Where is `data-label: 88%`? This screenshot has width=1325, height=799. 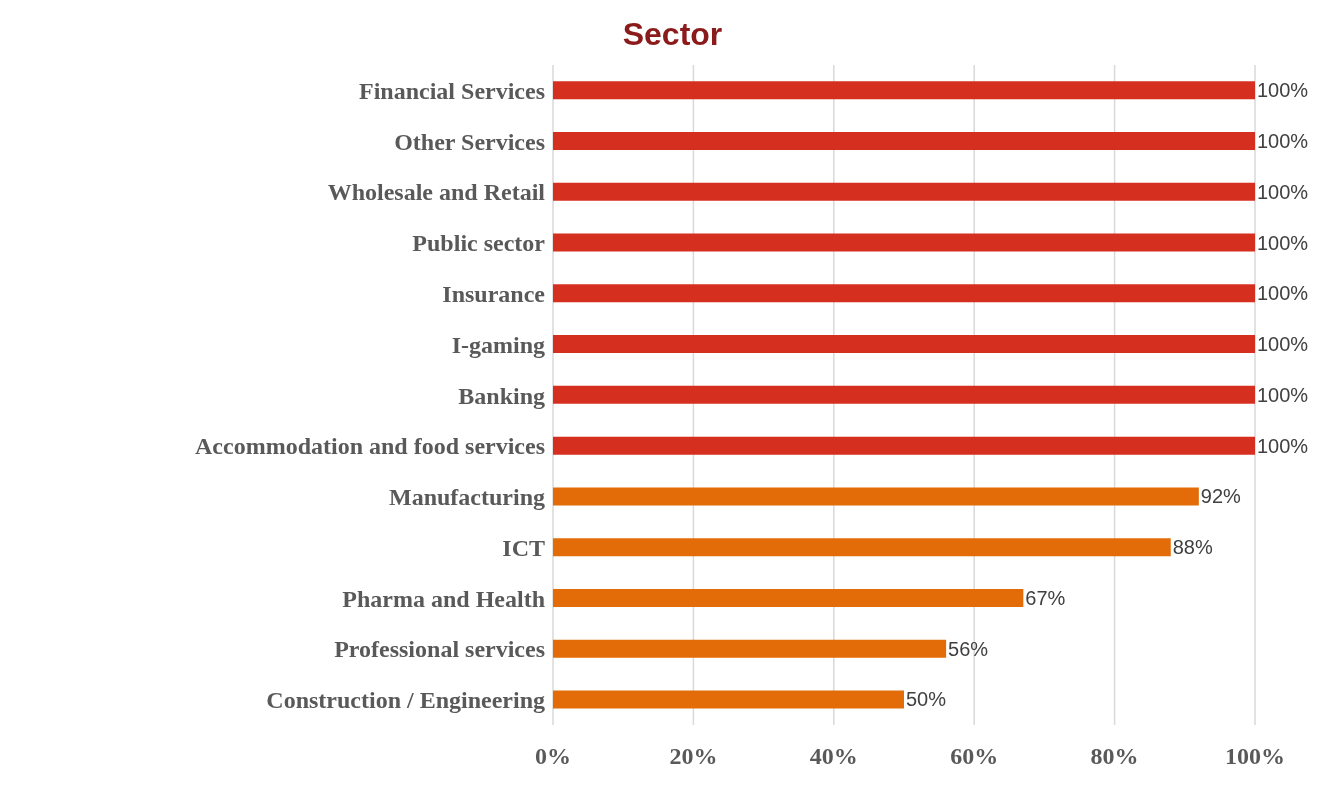 data-label: 88% is located at coordinates (1193, 547).